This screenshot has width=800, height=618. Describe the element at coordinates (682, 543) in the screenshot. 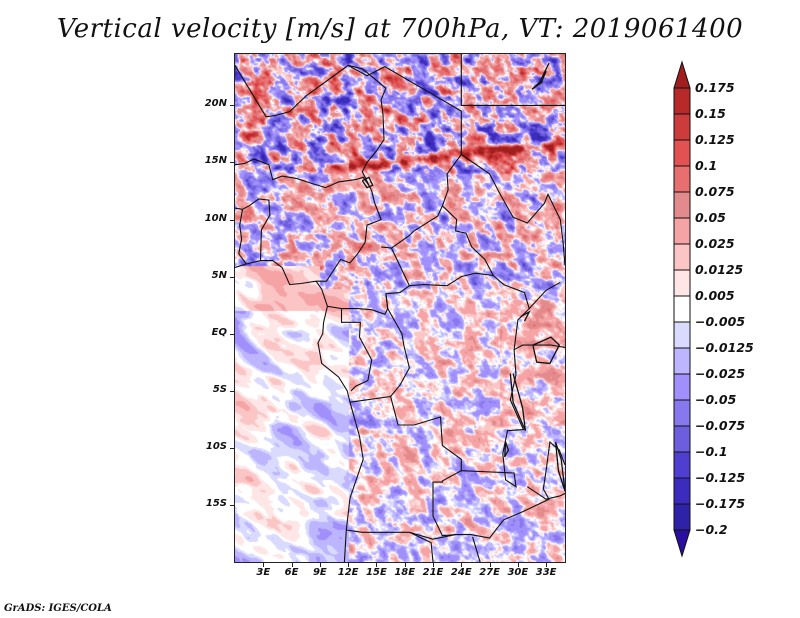

I see `colorbar-arrow-min` at that location.